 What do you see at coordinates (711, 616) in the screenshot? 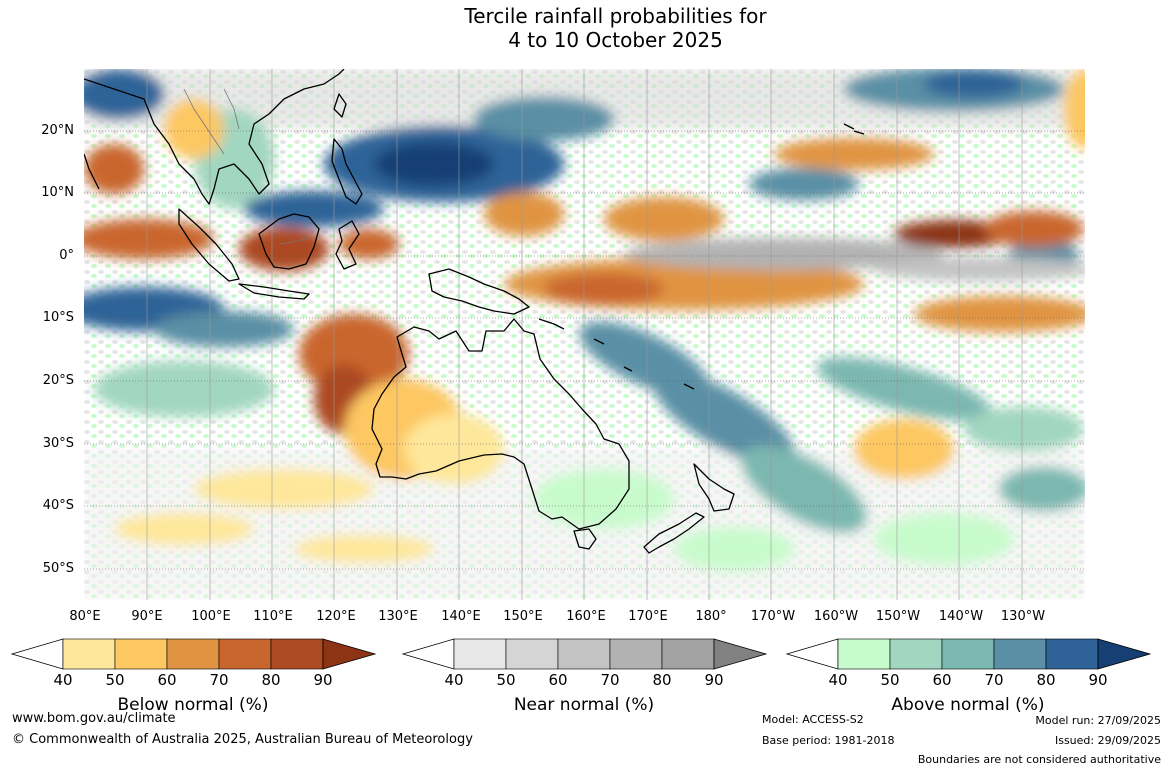
I see `lon-label-180: 180°` at bounding box center [711, 616].